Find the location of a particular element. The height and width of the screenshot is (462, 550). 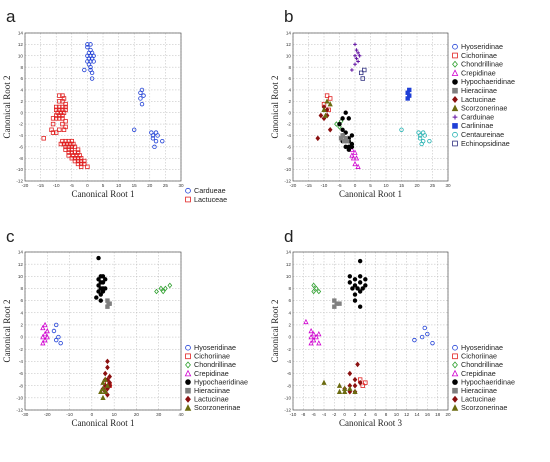

legend-label: Crepidinae is located at coordinates (478, 72).